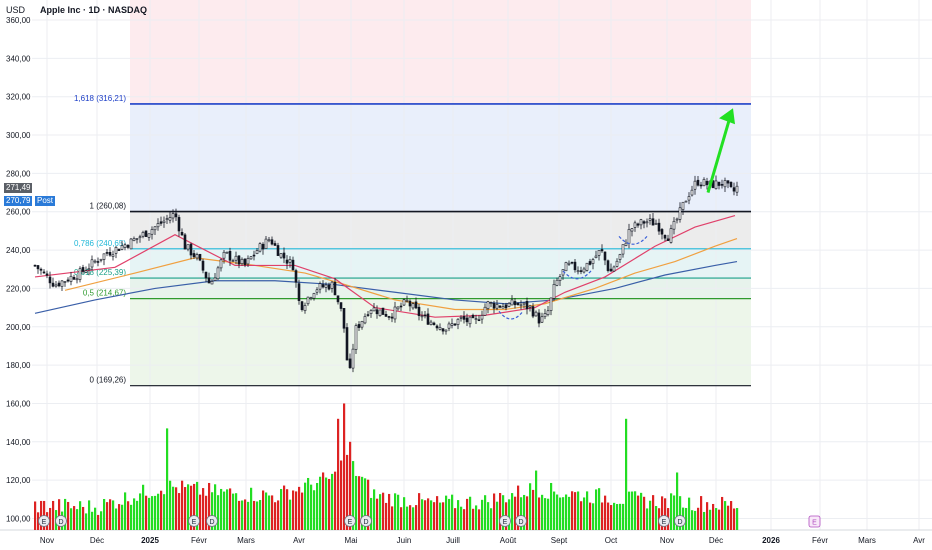  I want to click on x-tick-label: Oct, so click(611, 540).